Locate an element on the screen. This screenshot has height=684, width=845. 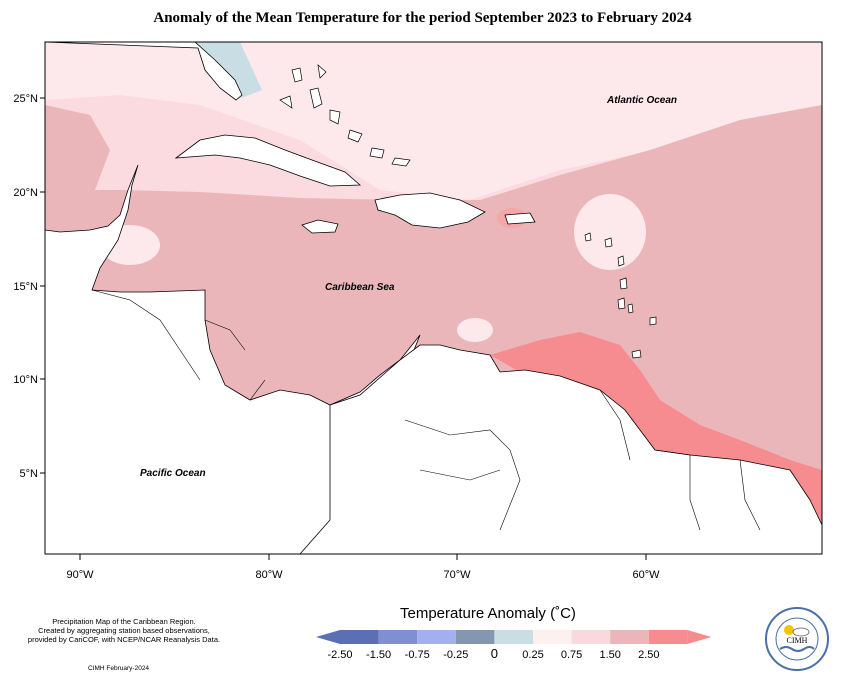
cimh-logo: CIMH is located at coordinates (797, 639).